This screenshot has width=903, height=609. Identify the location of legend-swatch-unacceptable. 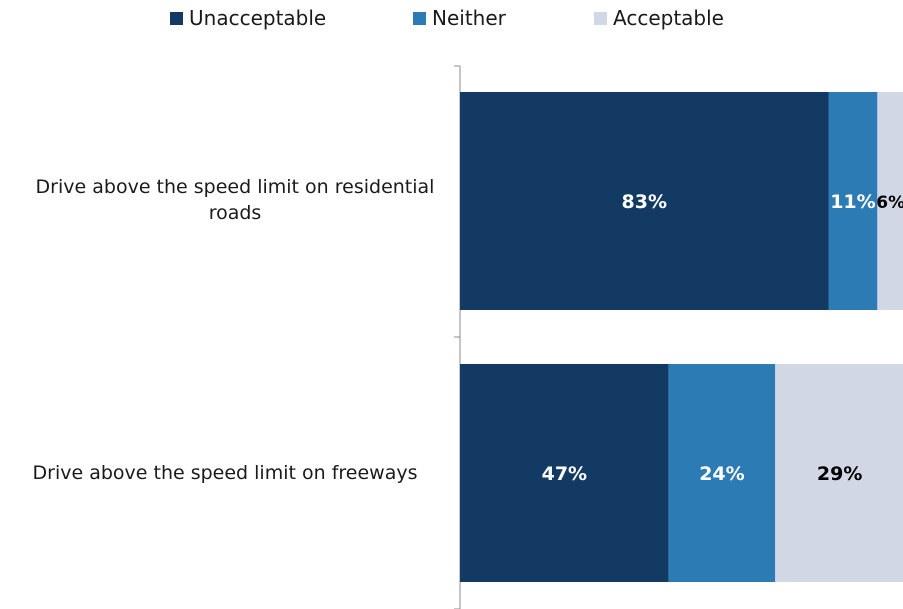
(176, 18).